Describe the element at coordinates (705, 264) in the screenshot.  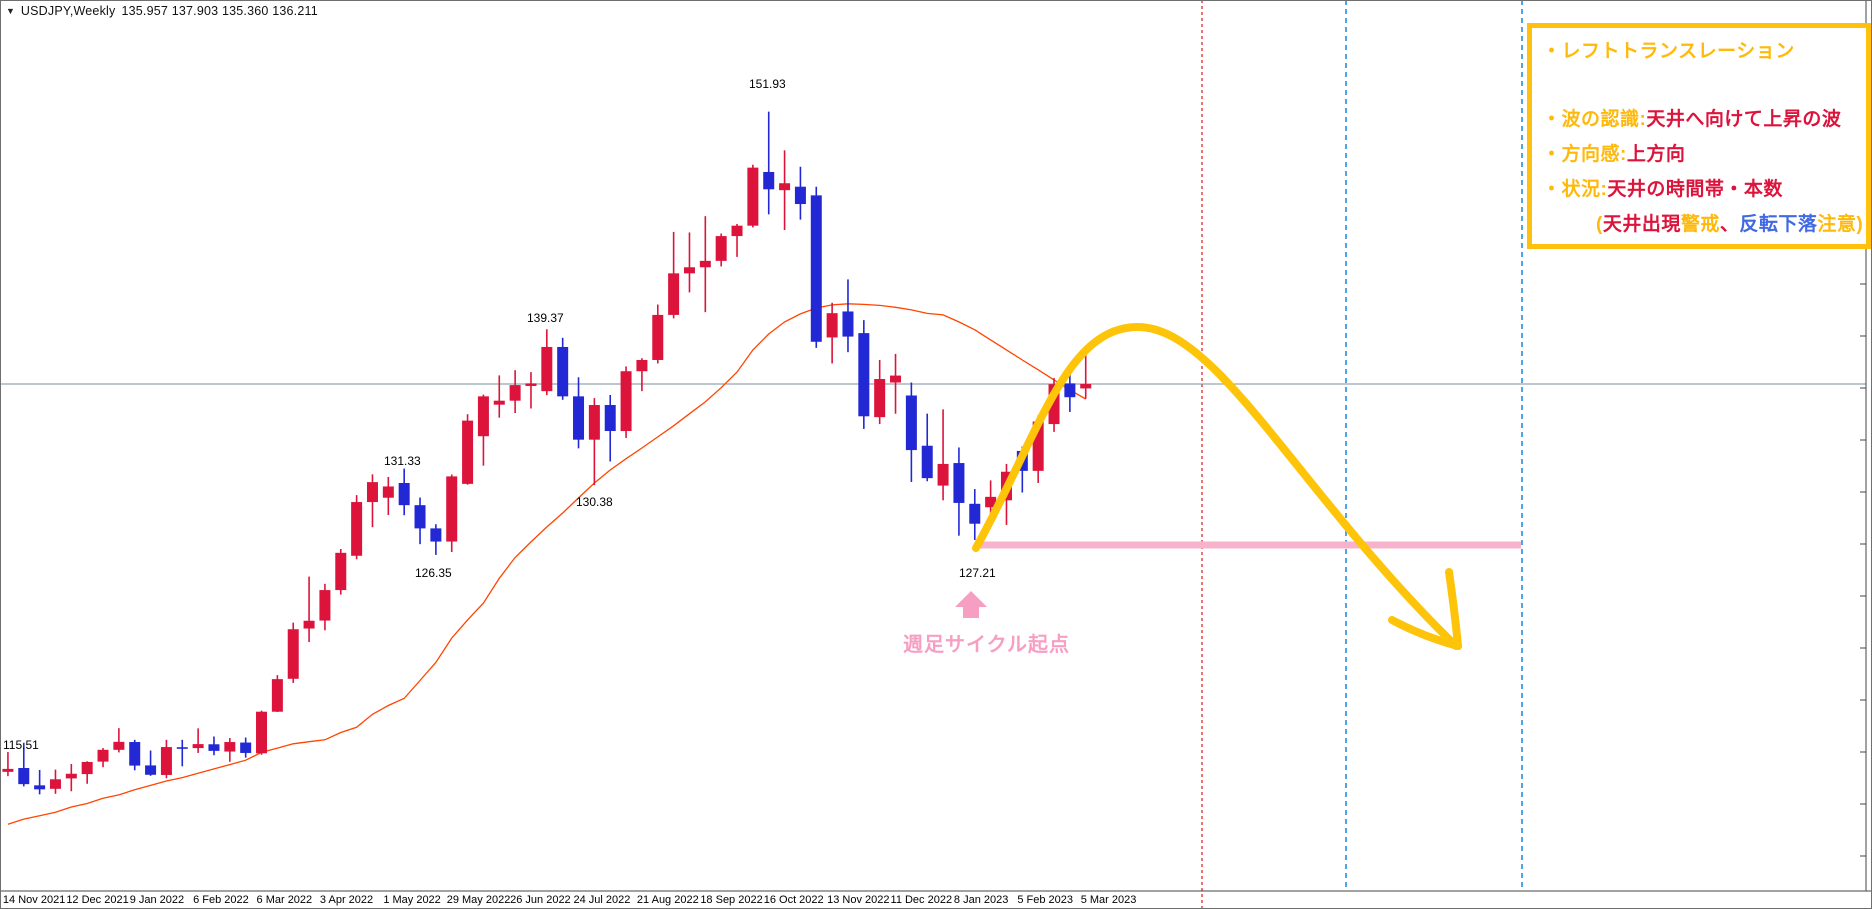
I see `candle-18-Sep-2022` at that location.